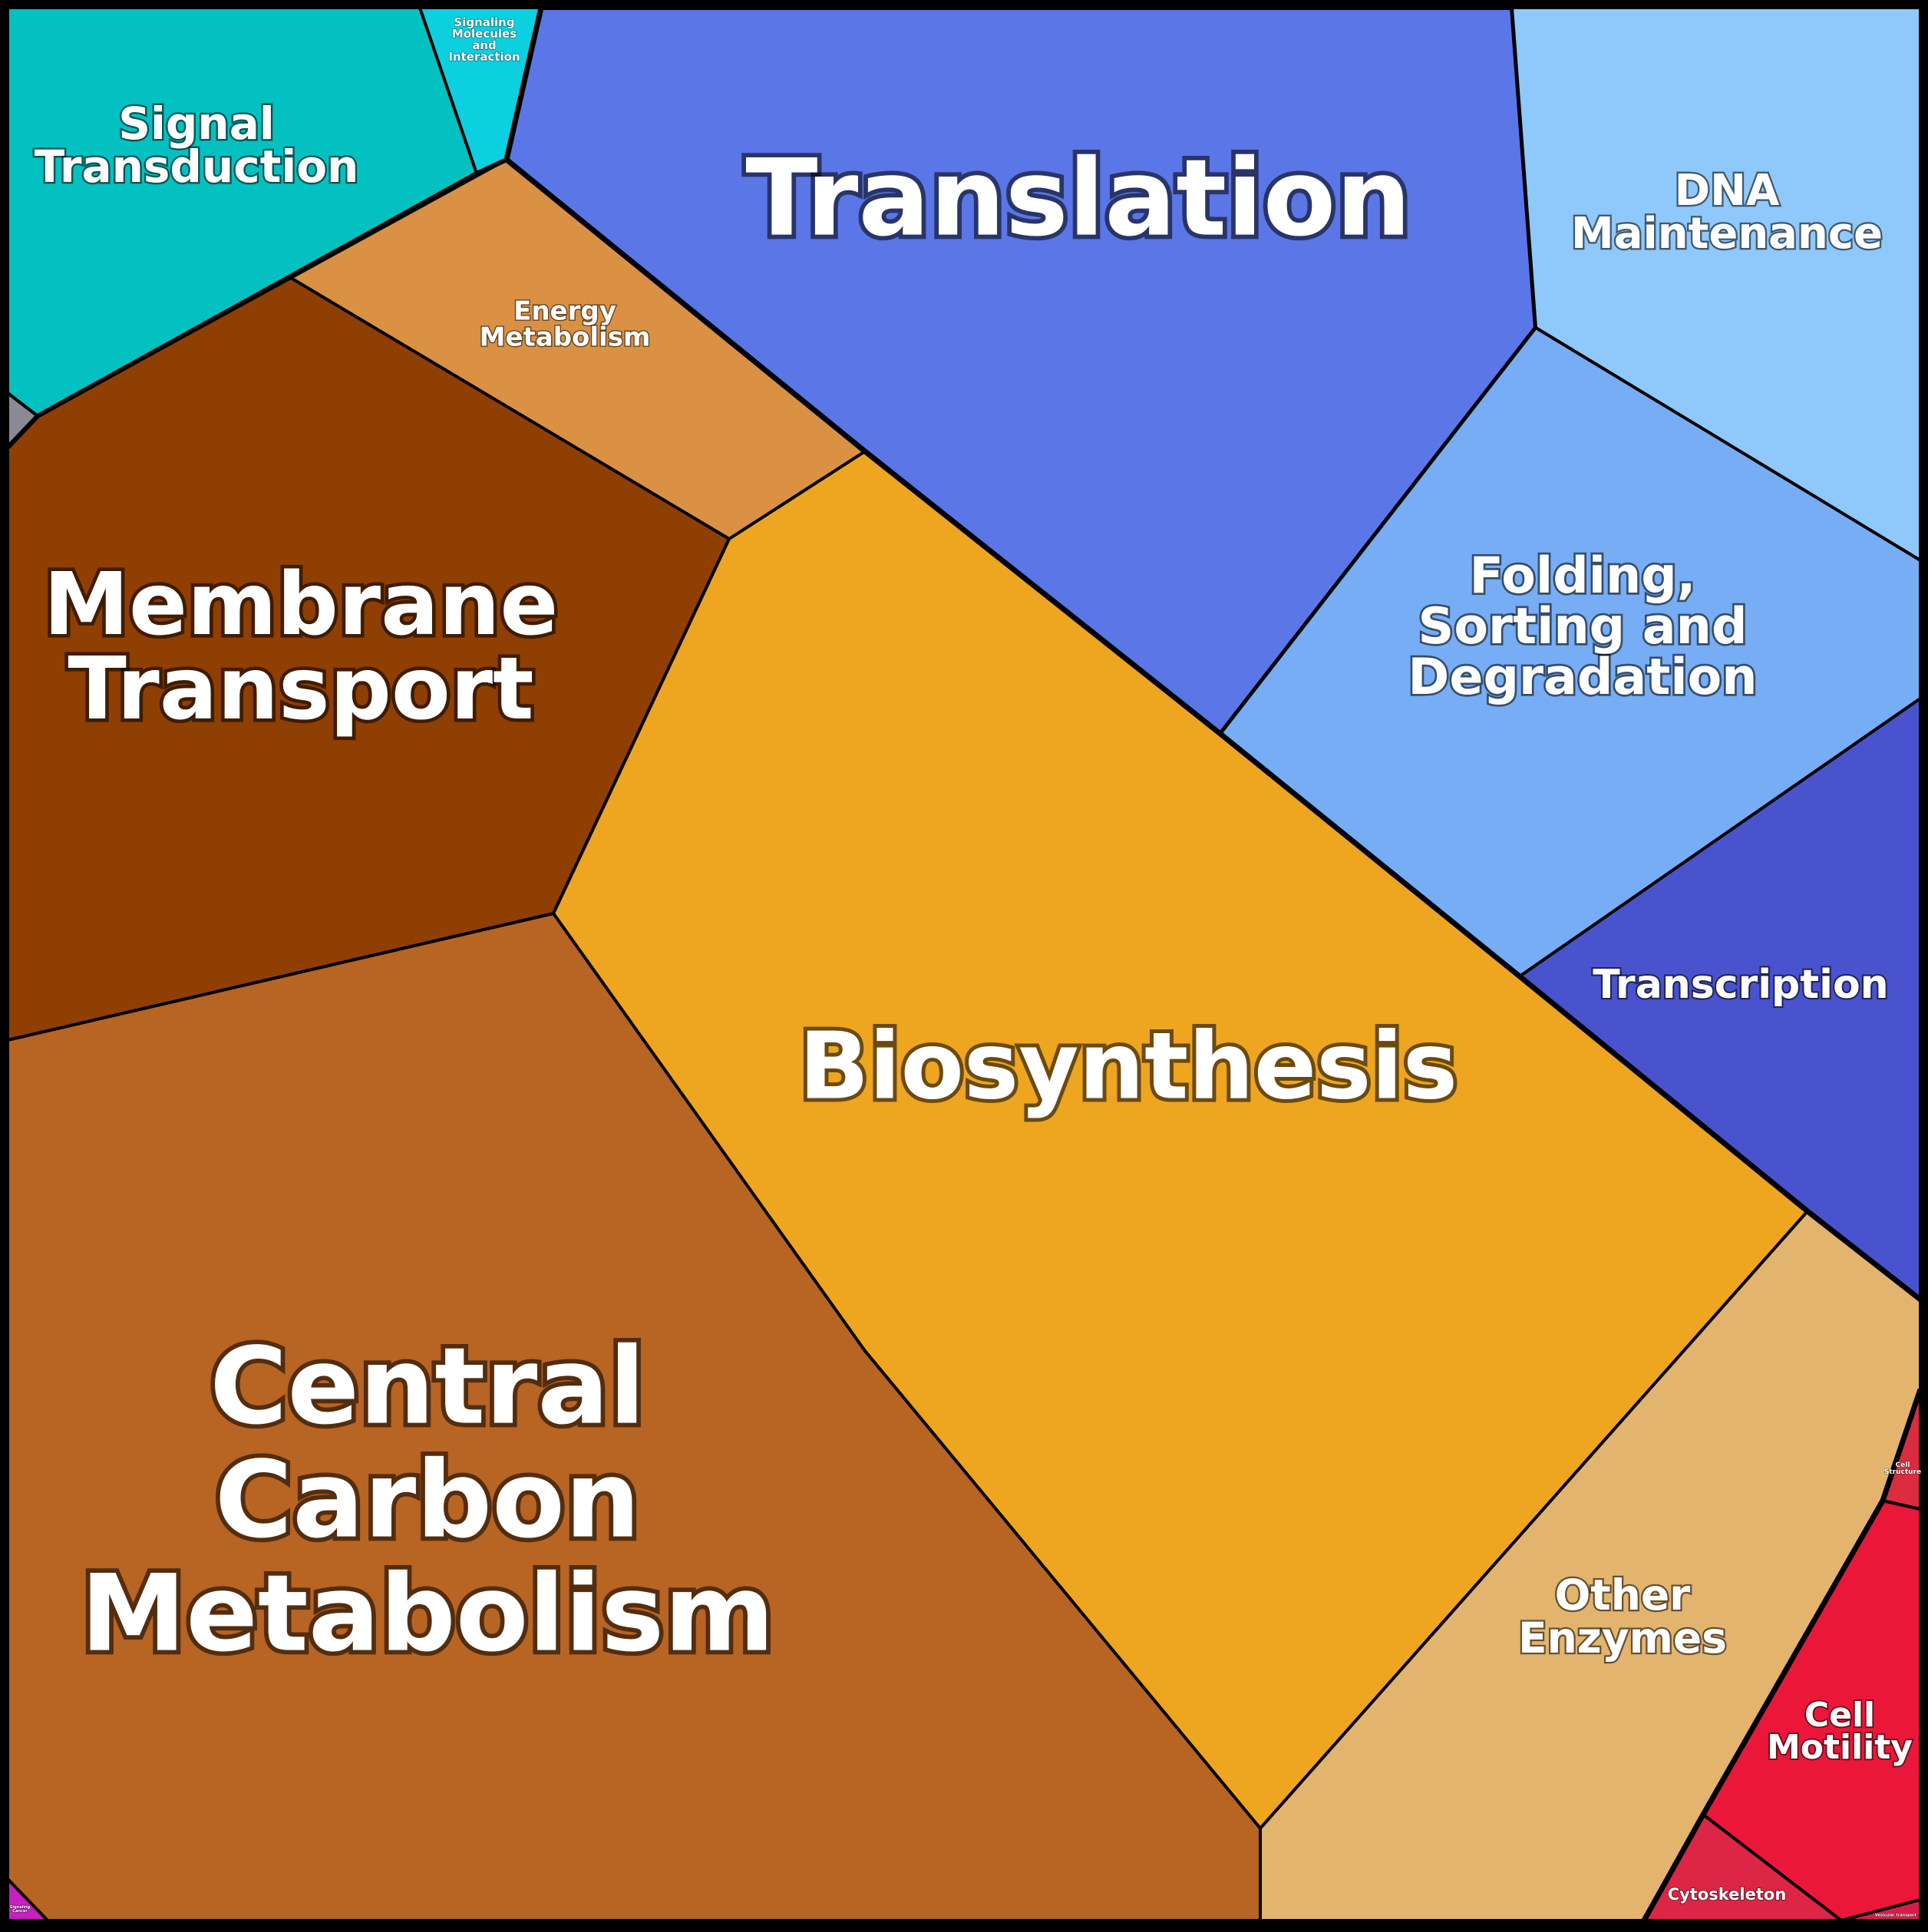  What do you see at coordinates (1583, 677) in the screenshot?
I see `cell-label-line: Degradation` at bounding box center [1583, 677].